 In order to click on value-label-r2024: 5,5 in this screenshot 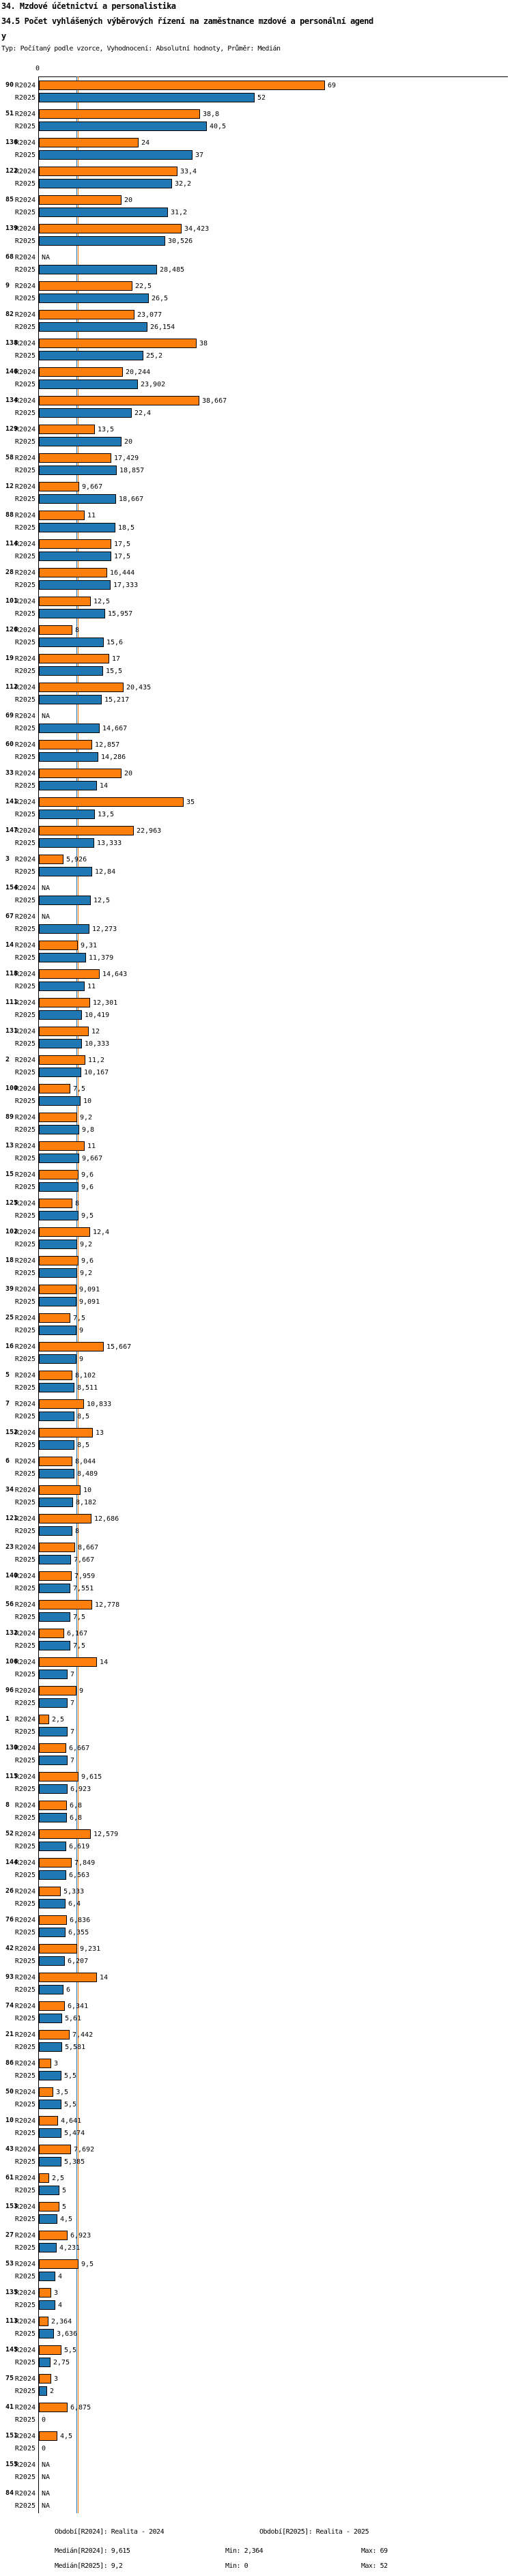, I will do `click(70, 2350)`.